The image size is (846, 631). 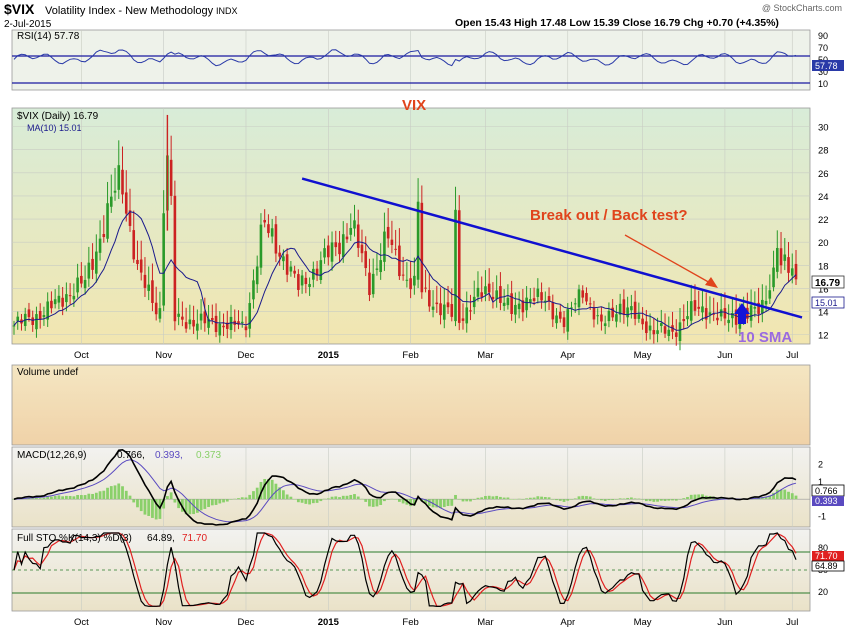 I want to click on x-tick-label: Dec, so click(x=246, y=355).